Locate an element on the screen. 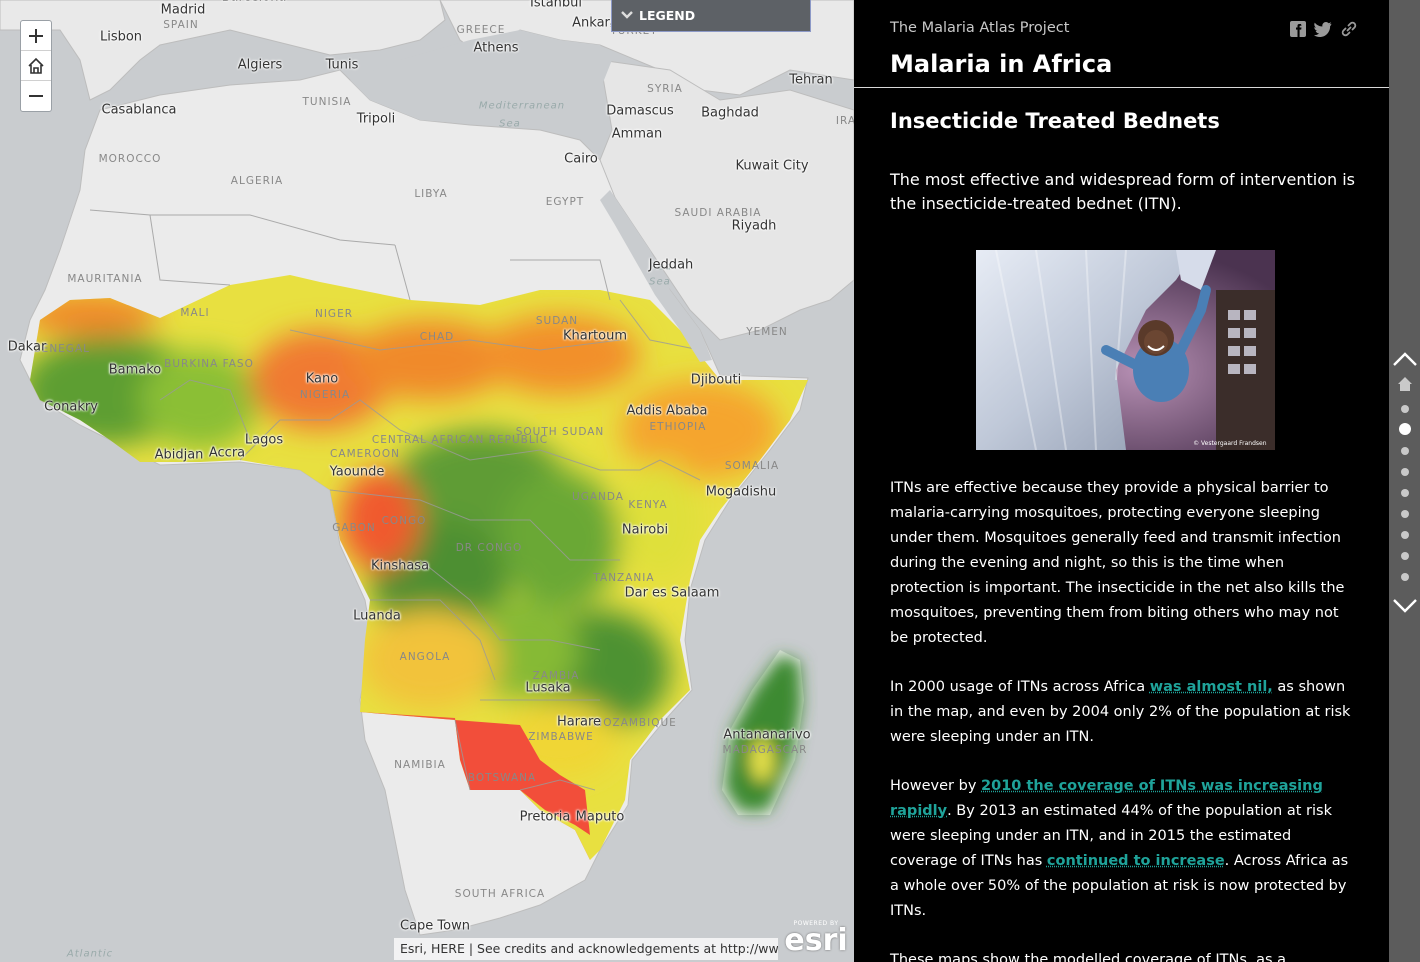 The image size is (1420, 962). zoom-out-button is located at coordinates (36, 96).